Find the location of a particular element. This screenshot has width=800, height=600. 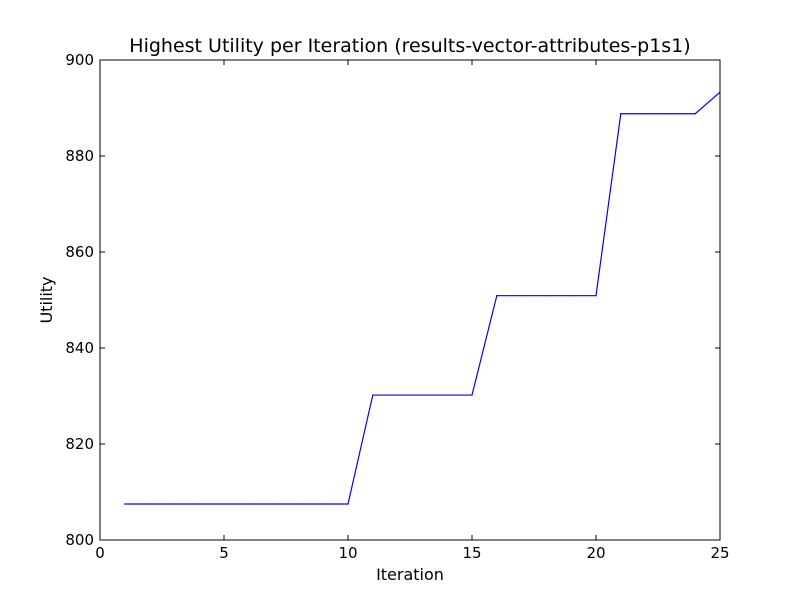

y-tick-label: 820 is located at coordinates (79, 444).